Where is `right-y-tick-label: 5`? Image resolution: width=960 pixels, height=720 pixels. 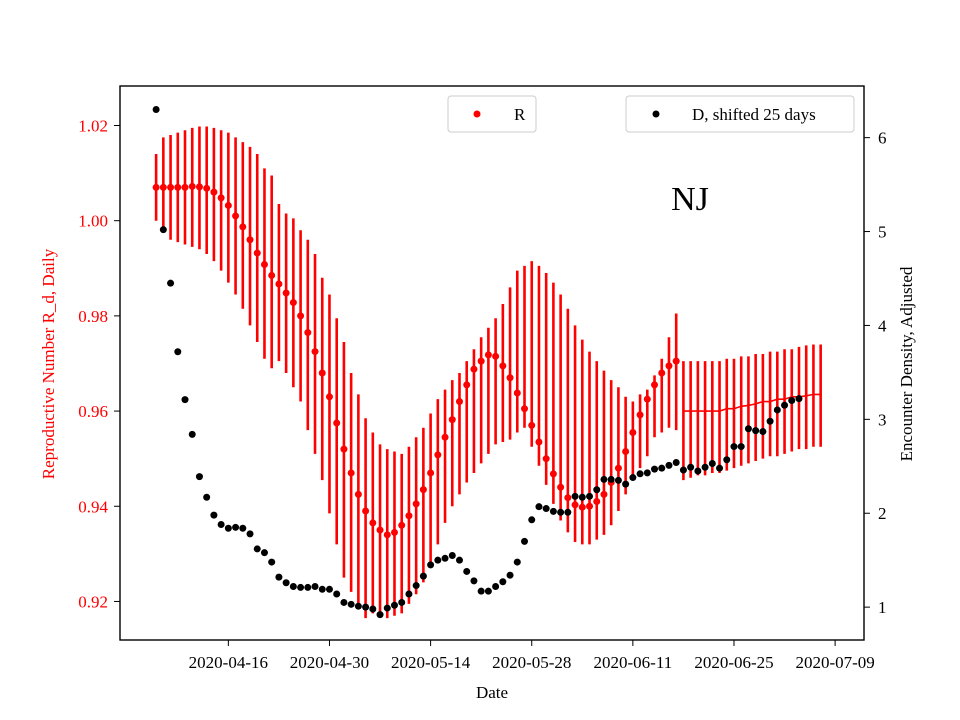
right-y-tick-label: 5 is located at coordinates (882, 232).